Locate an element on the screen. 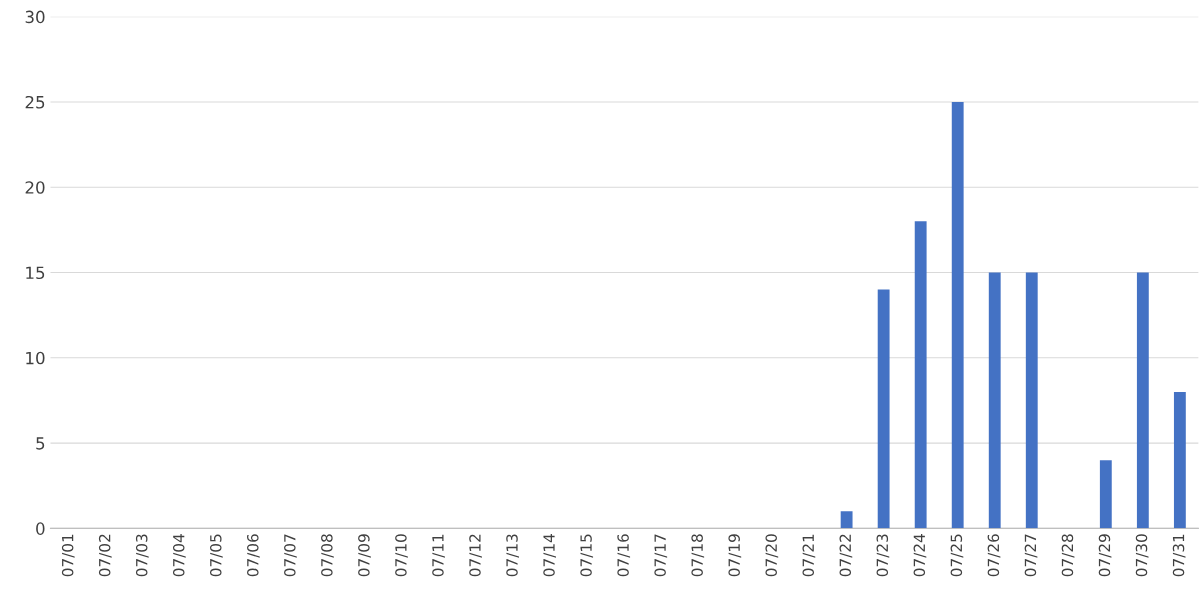  x-tick-label: 07/15 is located at coordinates (587, 555).